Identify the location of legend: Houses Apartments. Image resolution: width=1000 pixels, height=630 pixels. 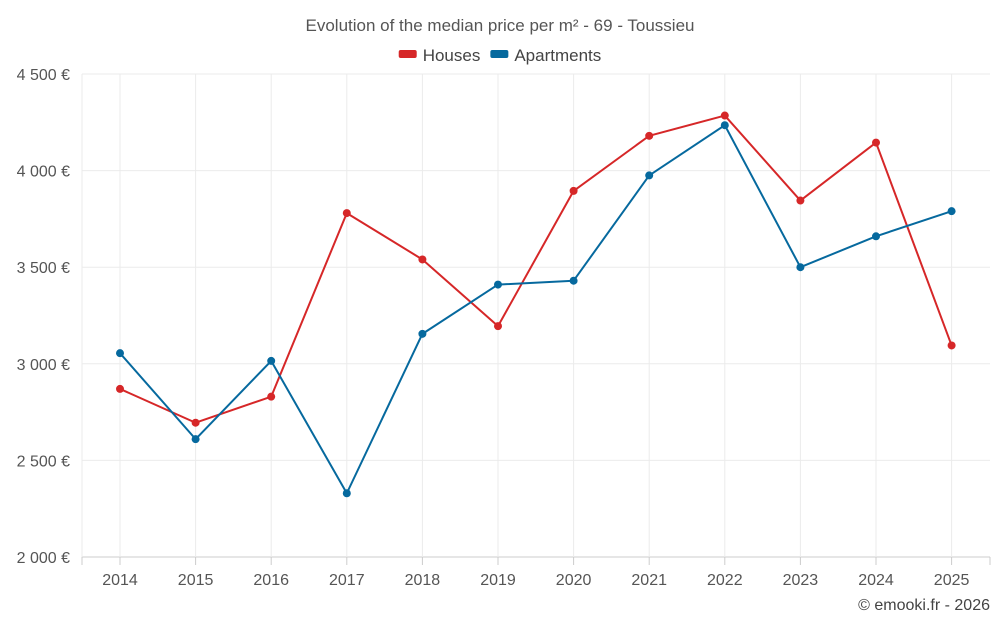
(499, 55).